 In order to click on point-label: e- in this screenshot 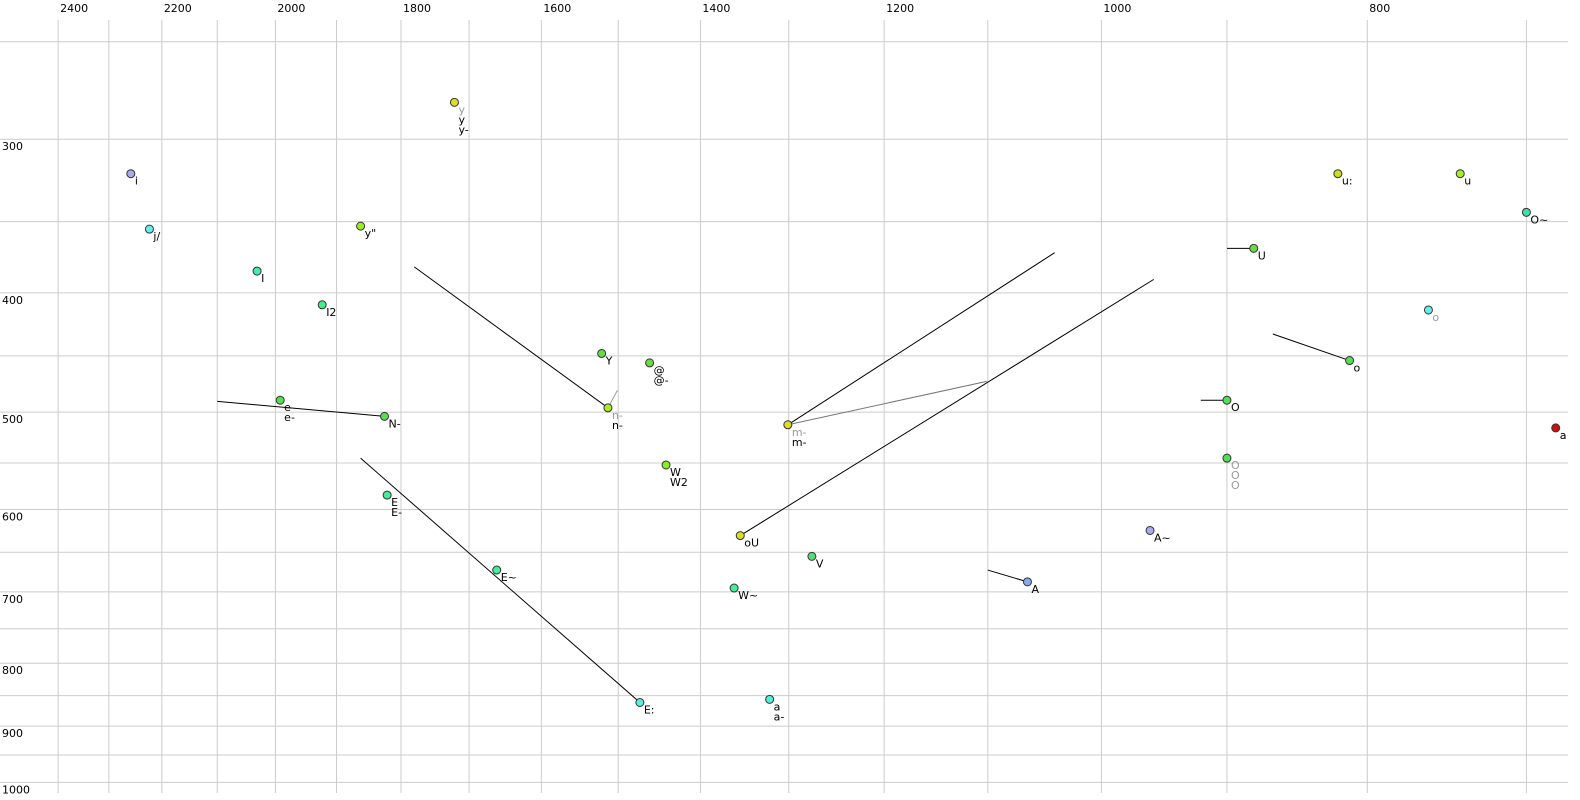, I will do `click(289, 417)`.